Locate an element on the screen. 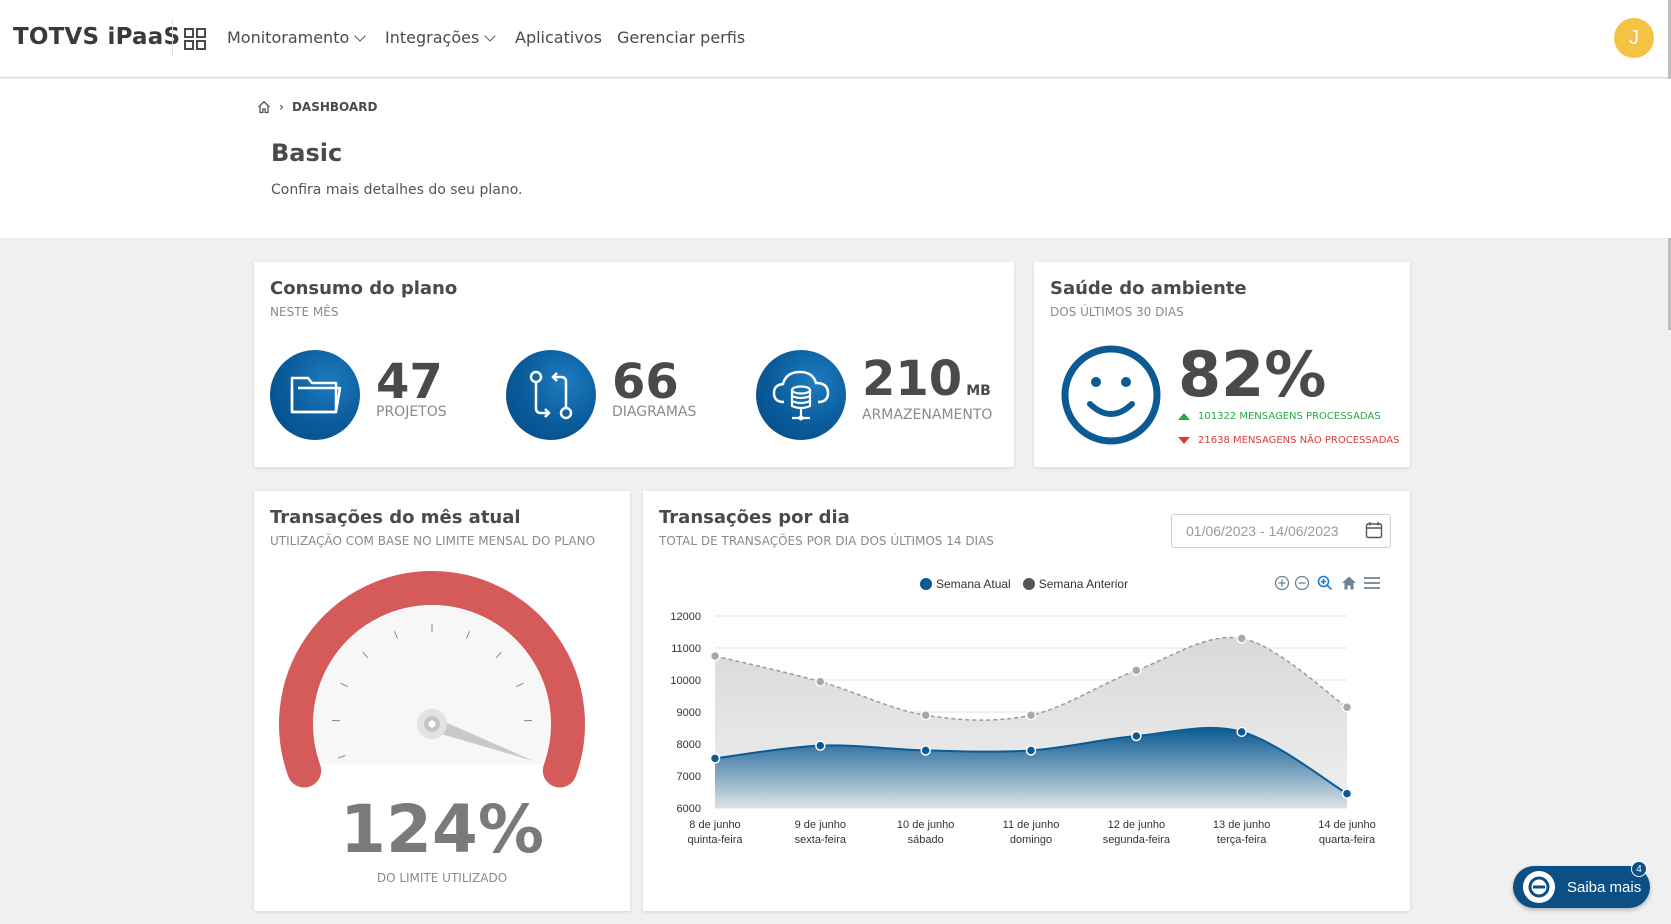 This screenshot has height=924, width=1671. not-processed-messages: 21638 MENSAGENS NÃO PROCESSADAS is located at coordinates (1288, 440).